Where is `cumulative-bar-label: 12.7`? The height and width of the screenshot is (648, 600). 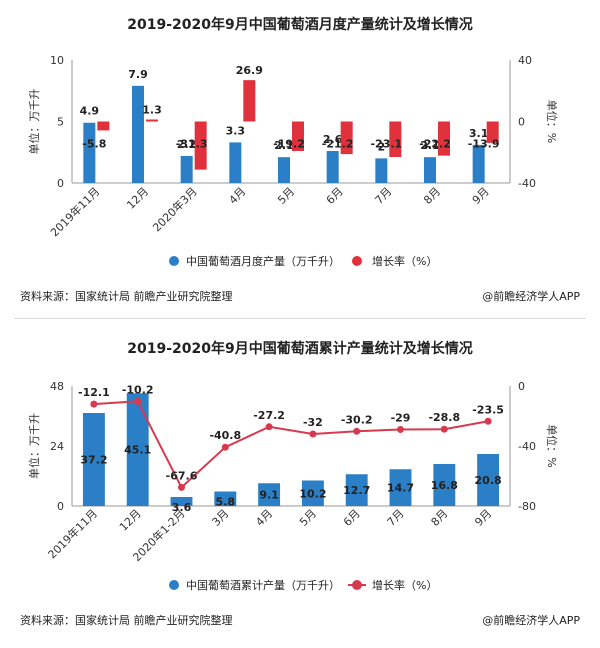
cumulative-bar-label: 12.7 is located at coordinates (356, 490).